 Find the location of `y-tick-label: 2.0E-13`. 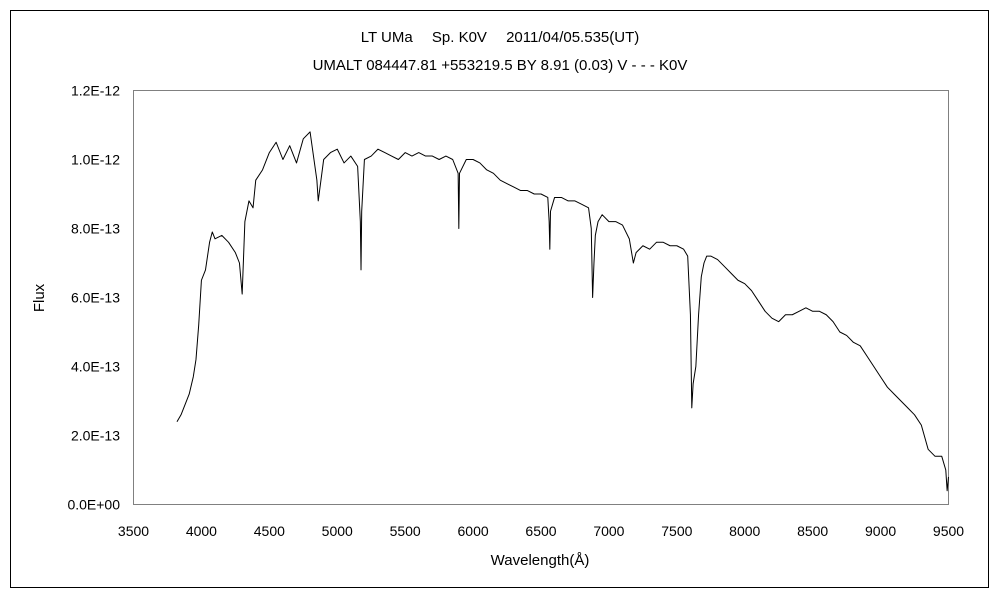

y-tick-label: 2.0E-13 is located at coordinates (95, 436).